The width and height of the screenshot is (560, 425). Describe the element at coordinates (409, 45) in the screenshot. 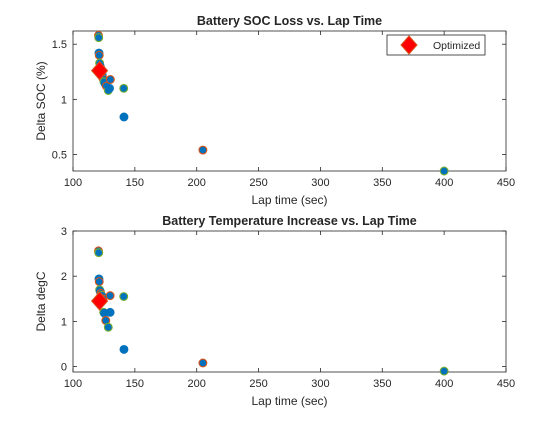

I see `legend-marker` at that location.